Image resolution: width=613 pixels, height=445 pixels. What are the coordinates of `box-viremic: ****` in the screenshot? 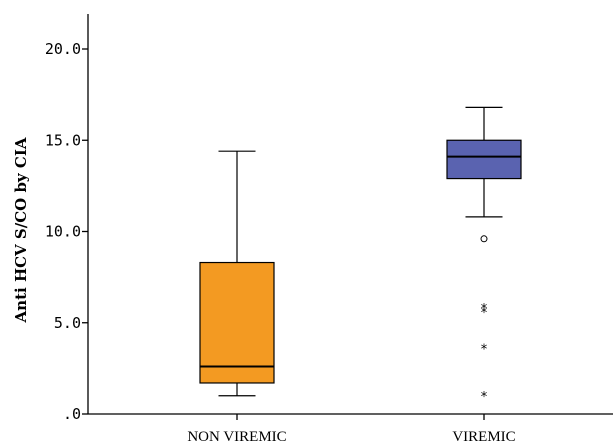 It's located at (484, 255).